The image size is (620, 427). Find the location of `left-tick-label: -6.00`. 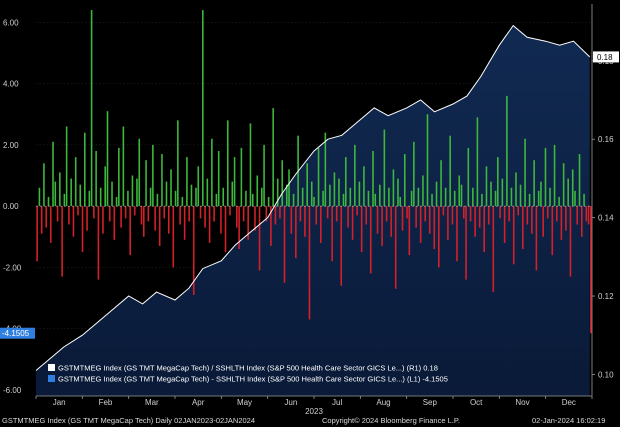

left-tick-label: -6.00 is located at coordinates (12, 390).